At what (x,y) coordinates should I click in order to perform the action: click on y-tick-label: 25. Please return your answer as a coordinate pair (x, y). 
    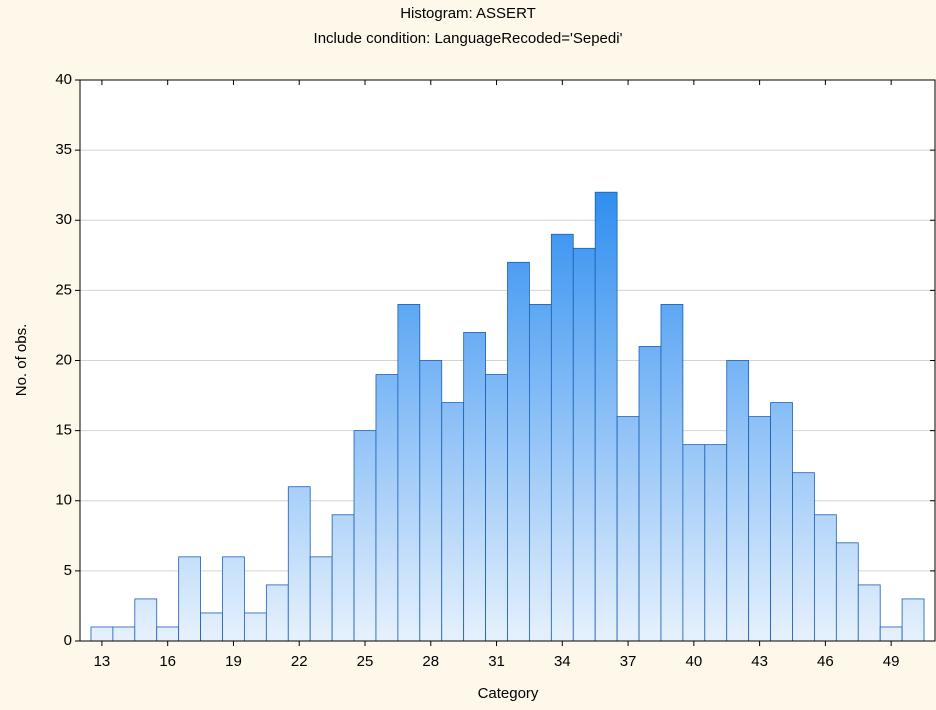
    Looking at the image, I should click on (63, 289).